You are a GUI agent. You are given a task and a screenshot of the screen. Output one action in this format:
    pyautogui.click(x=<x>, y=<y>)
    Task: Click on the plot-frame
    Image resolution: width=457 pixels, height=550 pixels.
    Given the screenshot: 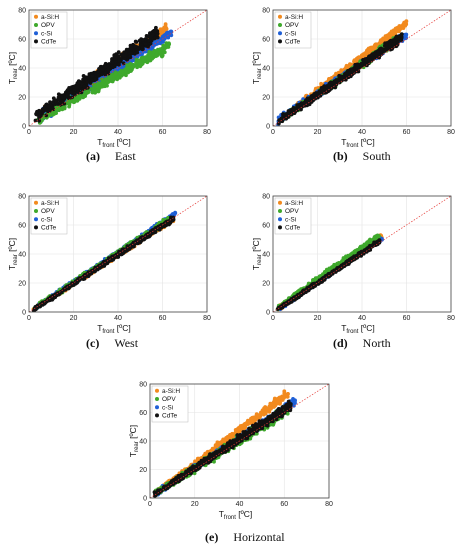 What is the action you would take?
    pyautogui.click(x=362, y=68)
    